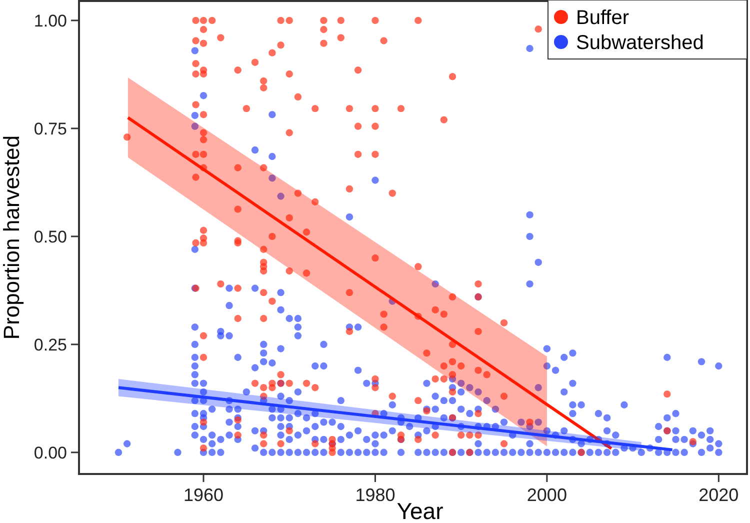 Image resolution: width=750 pixels, height=523 pixels. I want to click on y-axis-title: Proportion harvested, so click(12, 237).